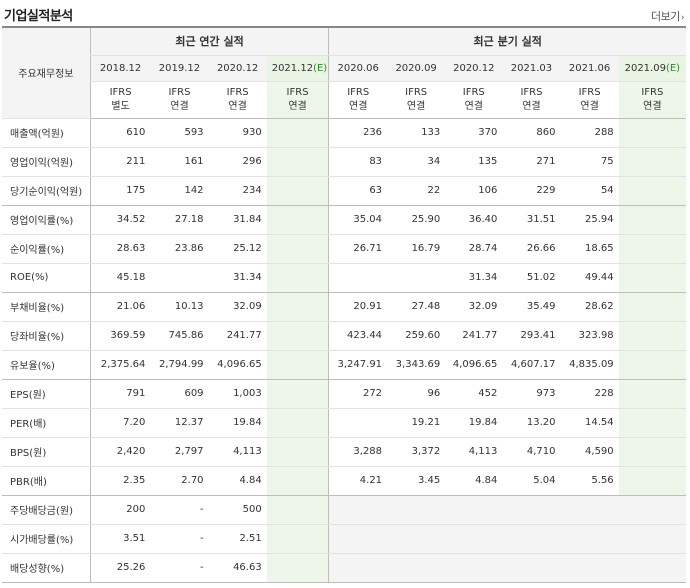 This screenshot has width=690, height=588. What do you see at coordinates (237, 365) in the screenshot?
I see `annual-value-cell: 4,096.65` at bounding box center [237, 365].